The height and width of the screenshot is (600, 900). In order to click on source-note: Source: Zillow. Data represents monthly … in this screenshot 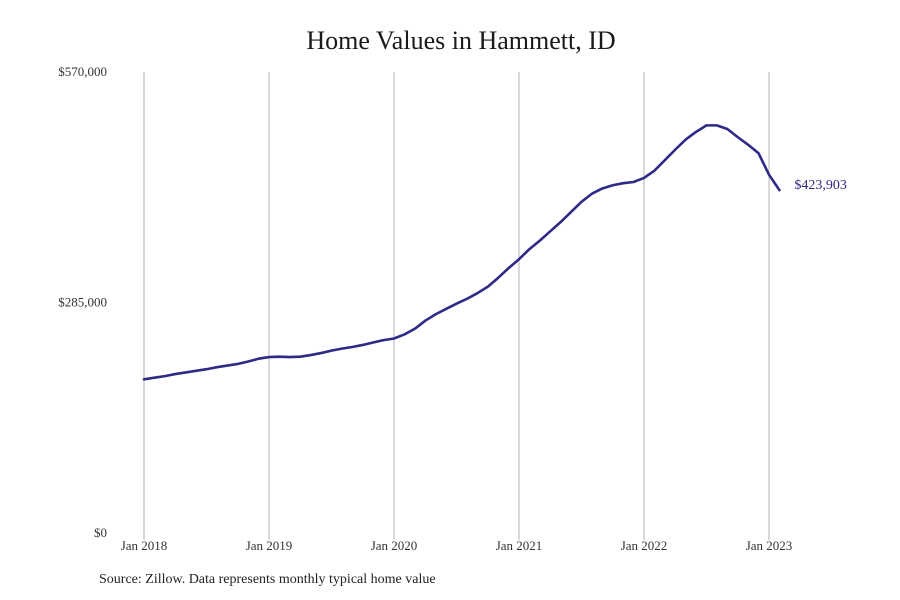, I will do `click(267, 579)`.